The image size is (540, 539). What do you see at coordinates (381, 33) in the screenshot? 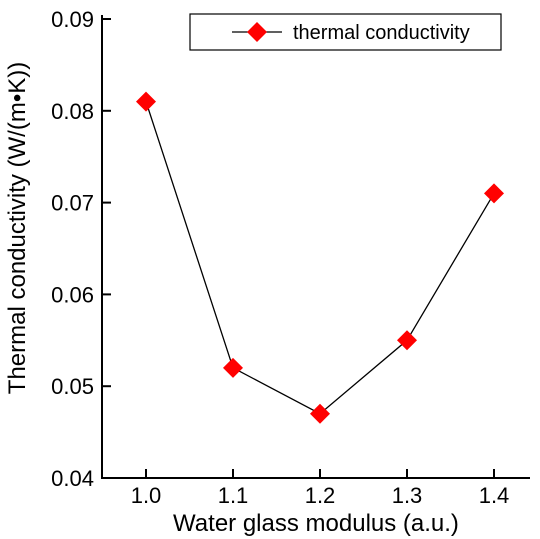
I see `legend-label: thermal conductivity` at bounding box center [381, 33].